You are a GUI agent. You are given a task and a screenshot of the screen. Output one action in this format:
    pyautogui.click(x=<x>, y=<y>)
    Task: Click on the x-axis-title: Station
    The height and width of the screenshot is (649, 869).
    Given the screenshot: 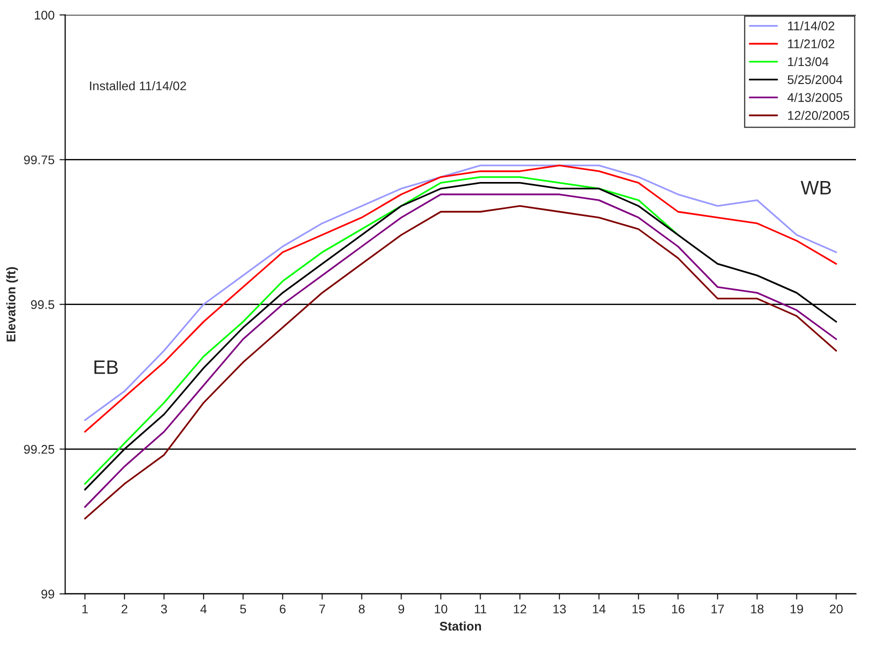 What is the action you would take?
    pyautogui.click(x=460, y=626)
    